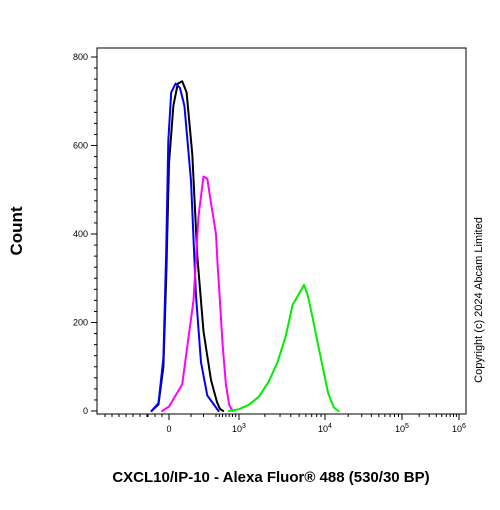  I want to click on y-tick-label: 0, so click(85, 411).